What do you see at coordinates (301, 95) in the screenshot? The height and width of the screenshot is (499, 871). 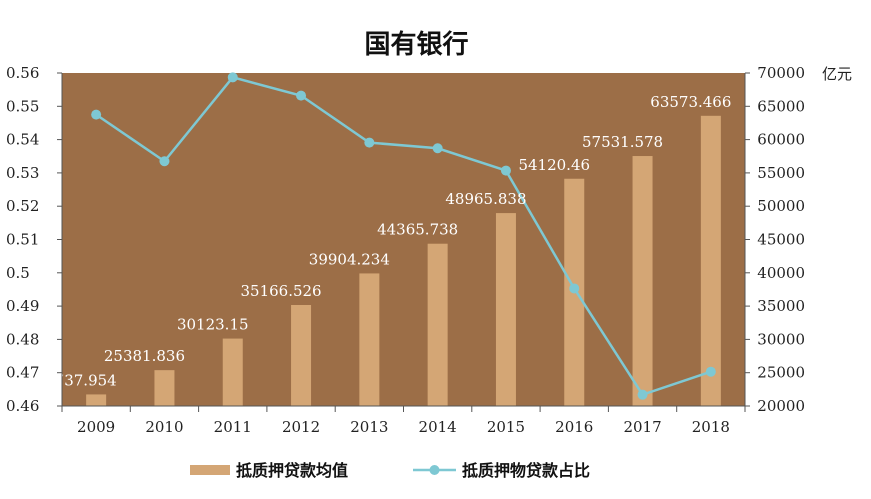 I see `line-point-2012` at bounding box center [301, 95].